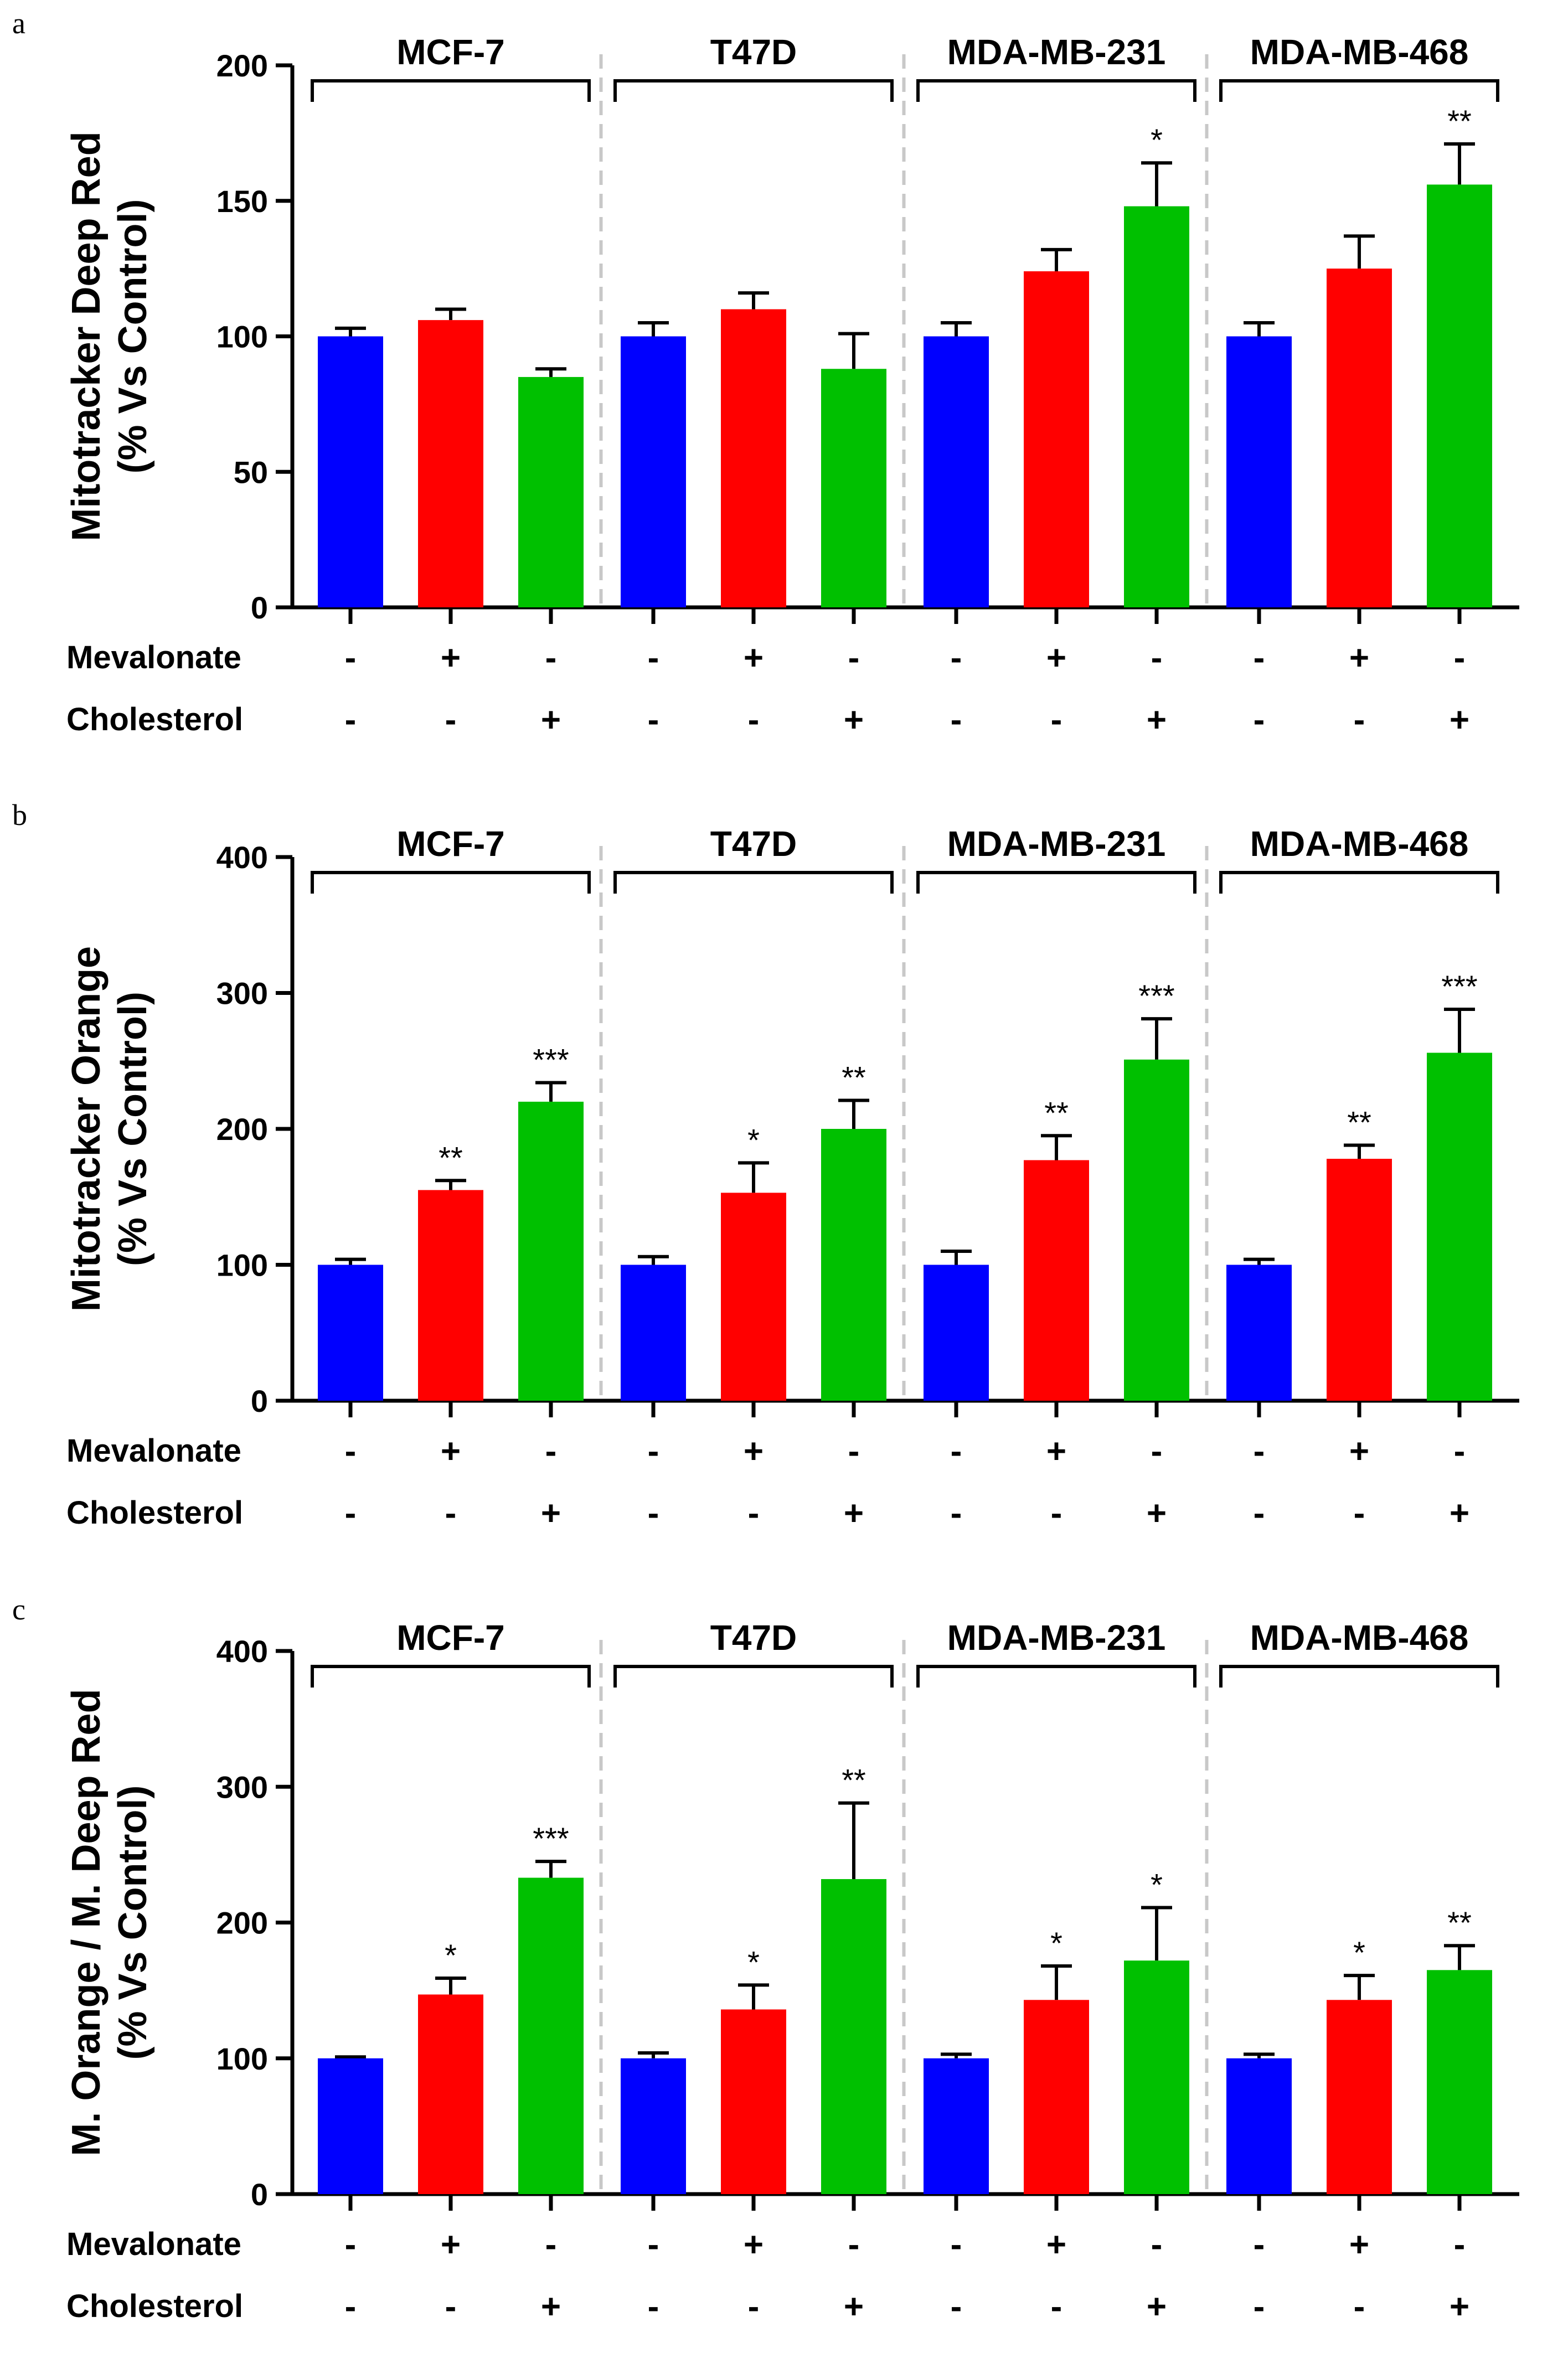 This screenshot has width=1568, height=2353. I want to click on group-label: MDA-MB-231, so click(1056, 52).